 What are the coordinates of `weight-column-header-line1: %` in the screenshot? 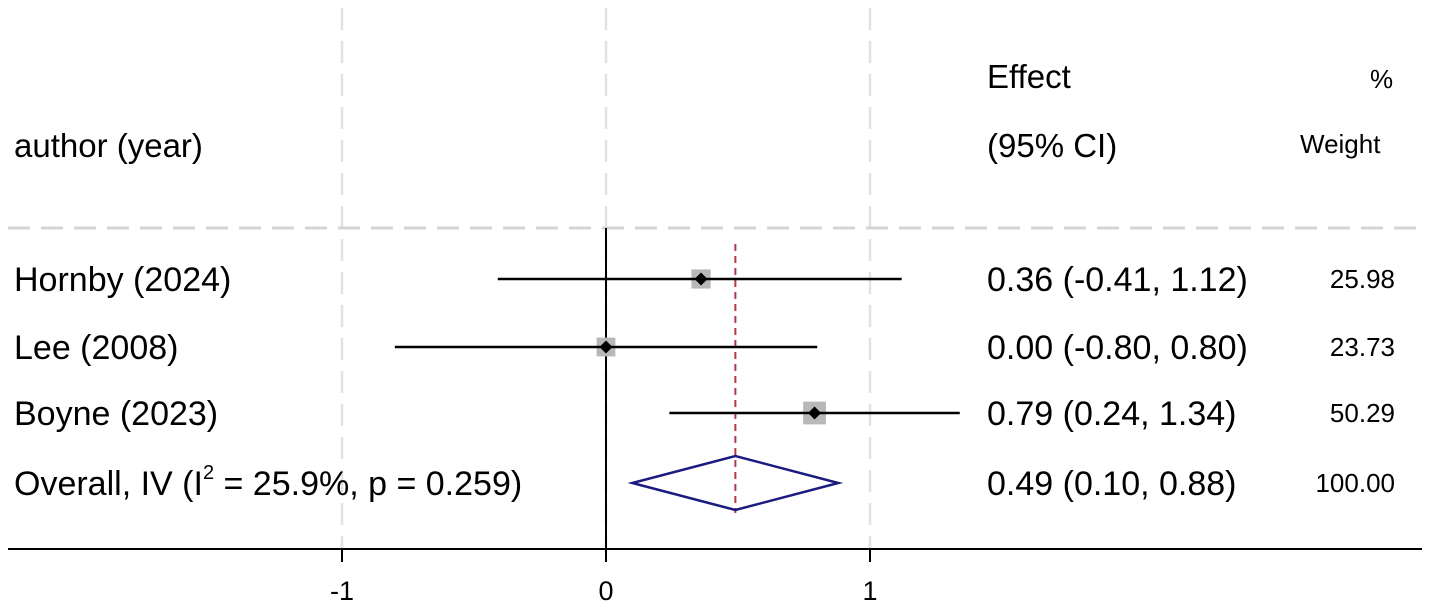 It's located at (1382, 79).